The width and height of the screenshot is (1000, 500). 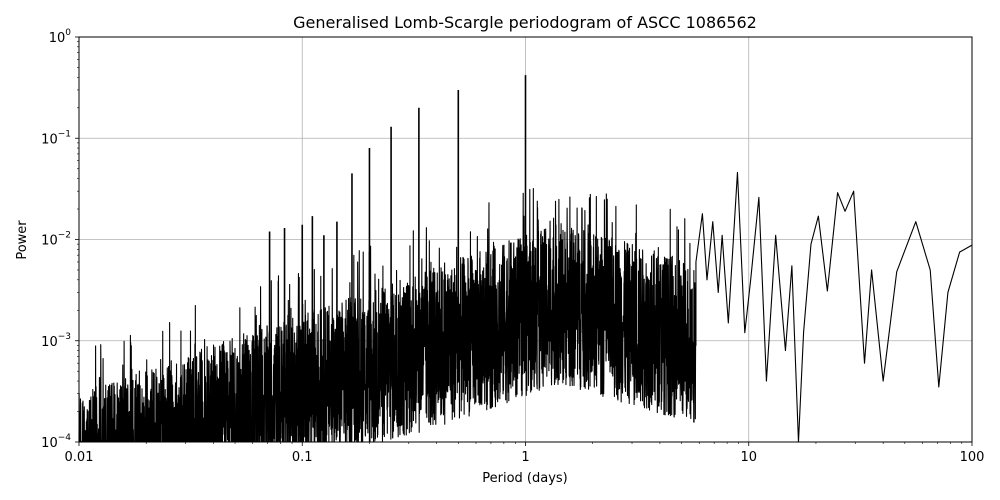 I want to click on x-tick-label: 10, so click(x=748, y=457).